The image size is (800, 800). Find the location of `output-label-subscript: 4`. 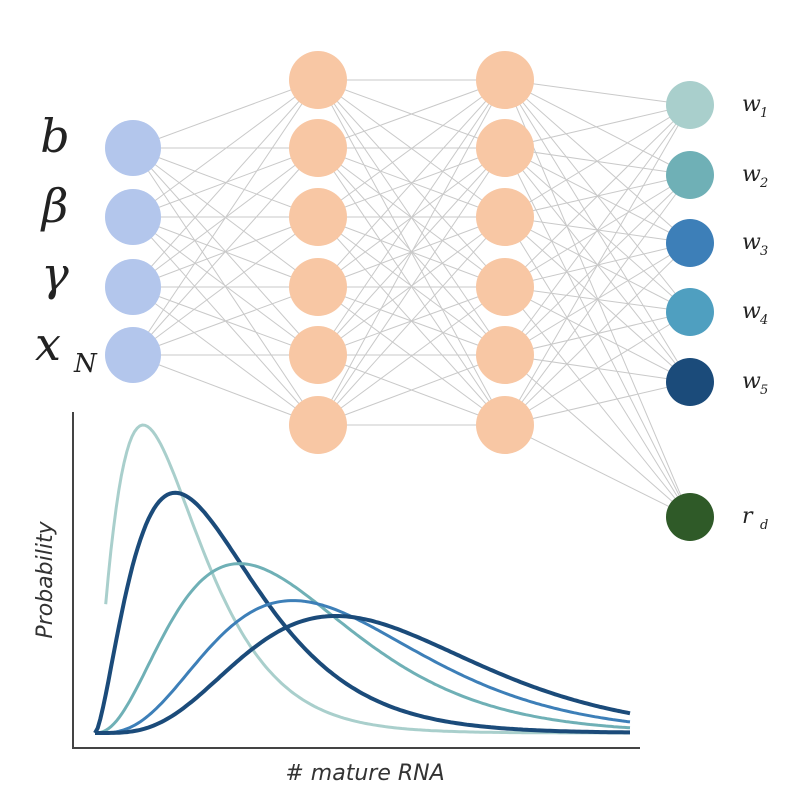

output-label-subscript: 4 is located at coordinates (763, 320).